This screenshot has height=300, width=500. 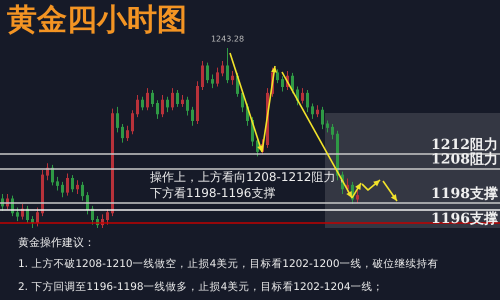 What do you see at coordinates (56, 243) in the screenshot?
I see `text: 黄金操作建议：` at bounding box center [56, 243].